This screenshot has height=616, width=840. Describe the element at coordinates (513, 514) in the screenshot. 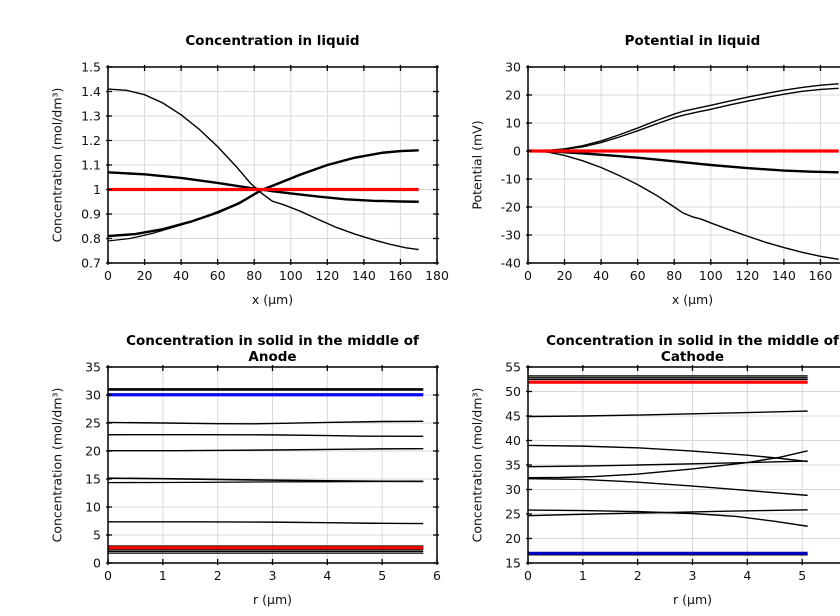

I see `y-tick-label: 25` at that location.